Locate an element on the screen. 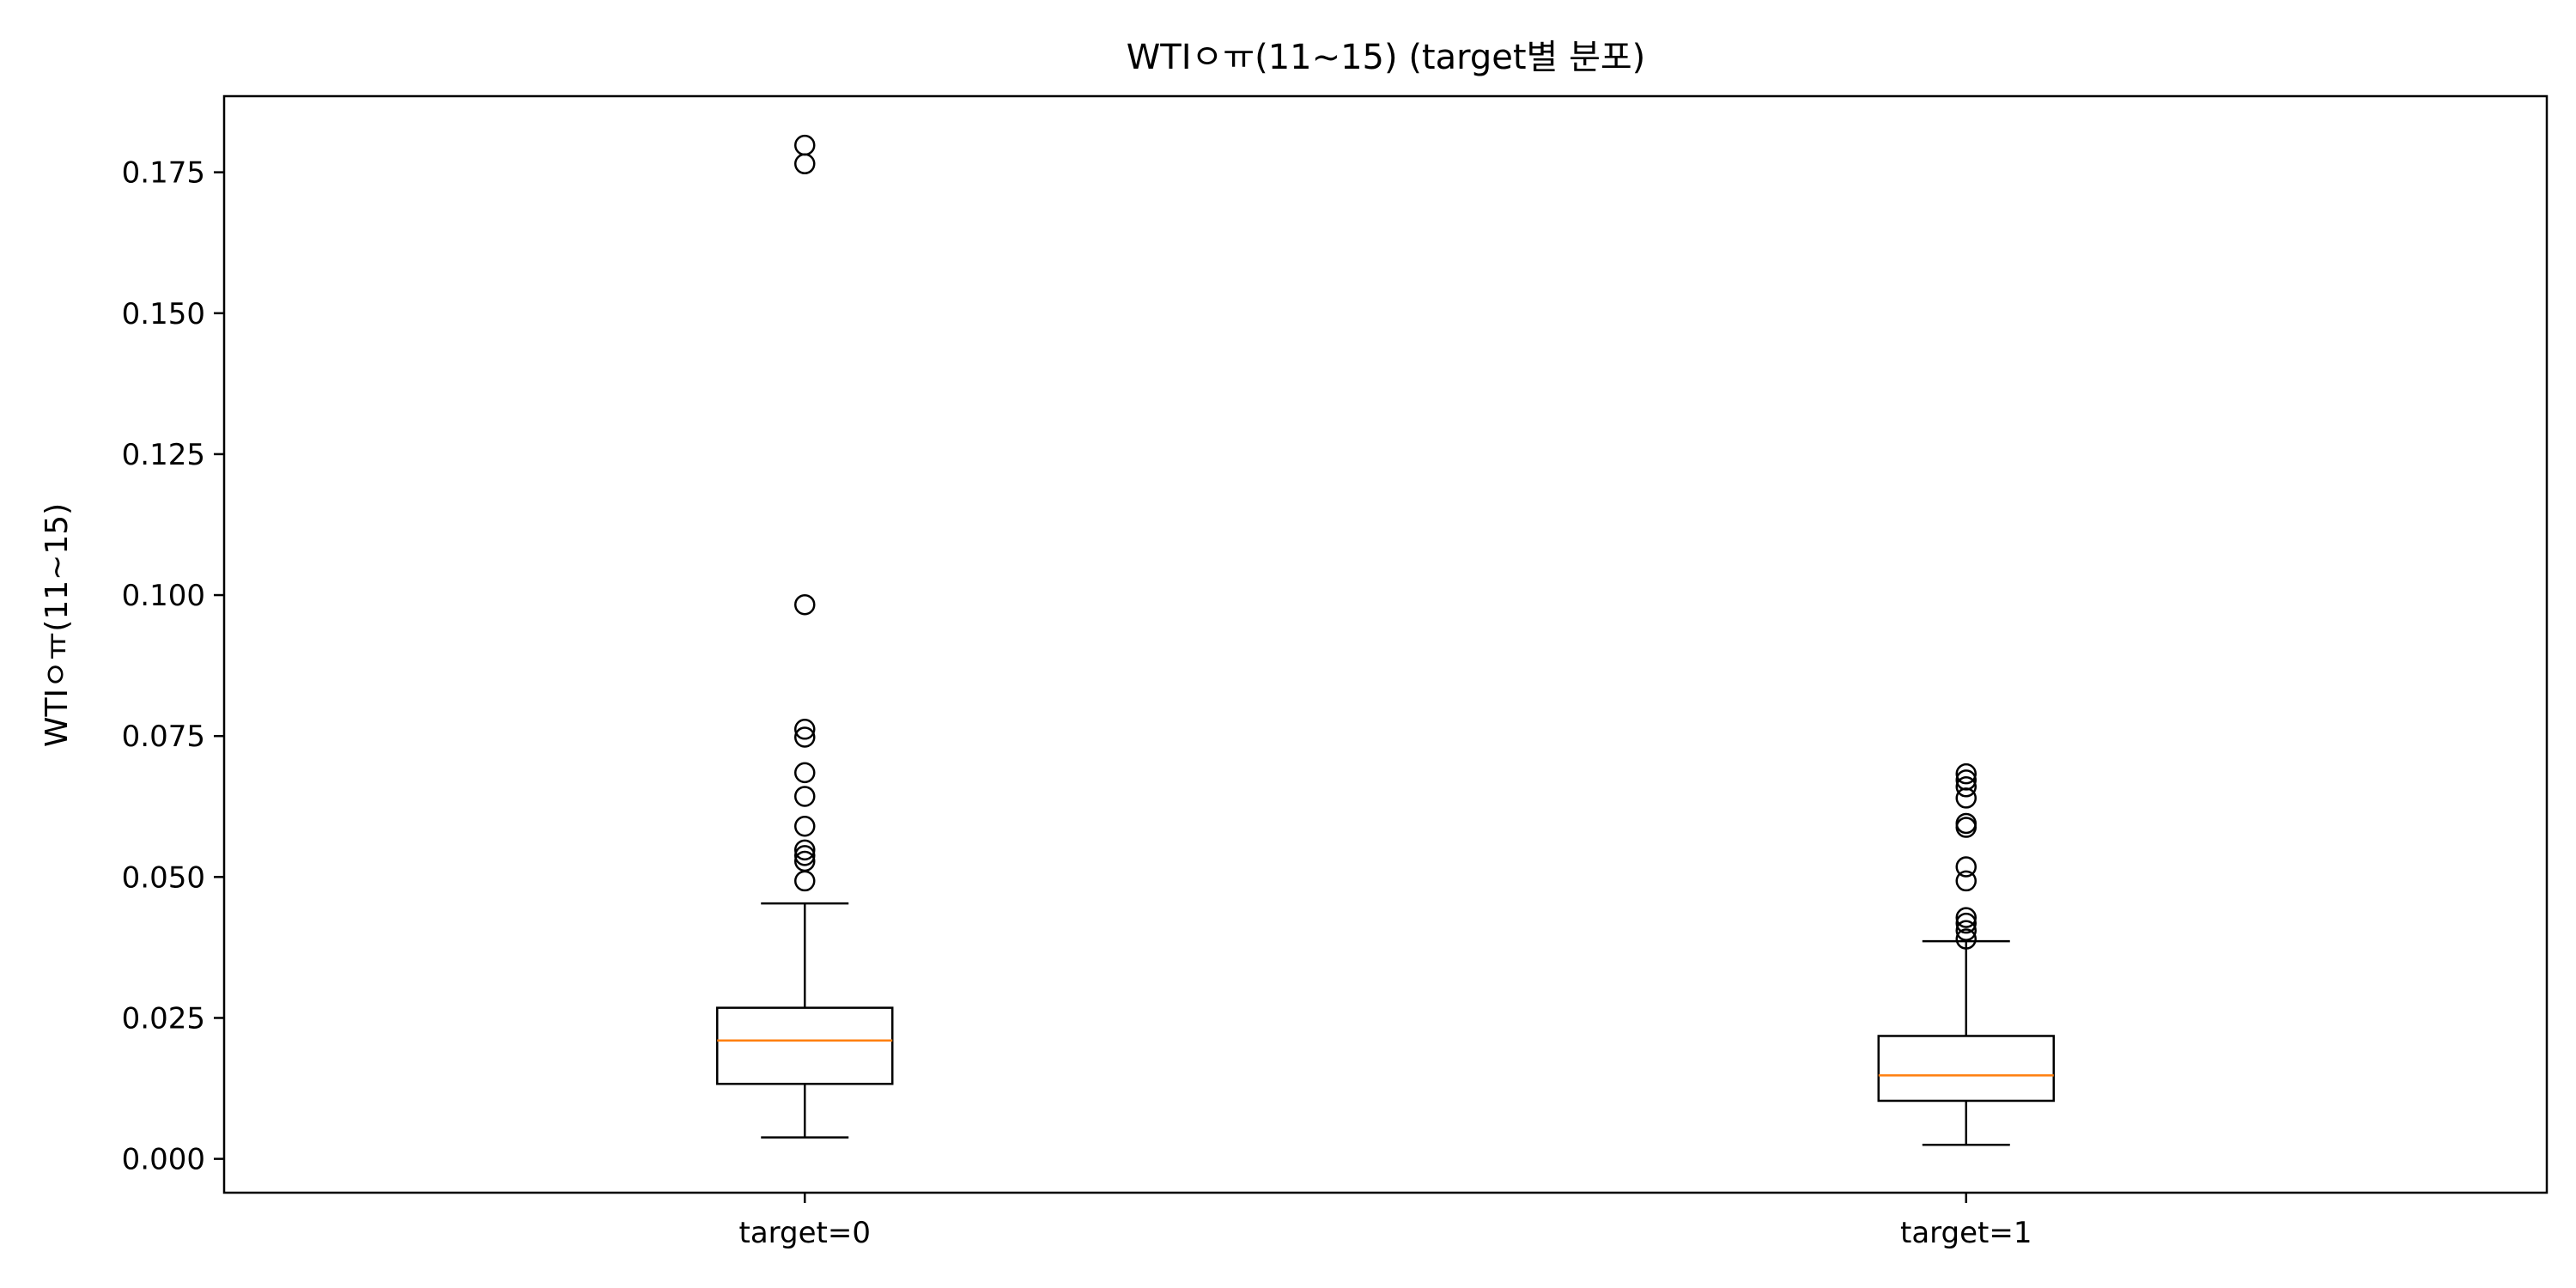 The image size is (2576, 1288). y-tick-label: 0.150 is located at coordinates (164, 314).